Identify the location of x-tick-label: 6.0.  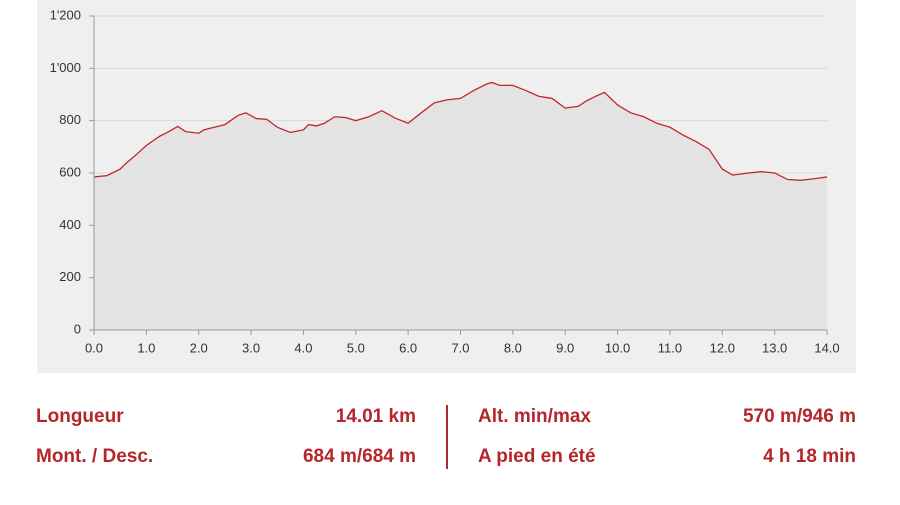
(408, 347).